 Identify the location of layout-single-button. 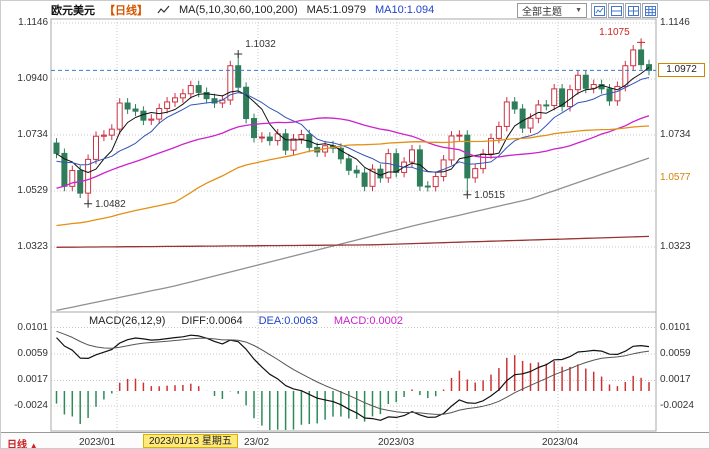
(599, 10).